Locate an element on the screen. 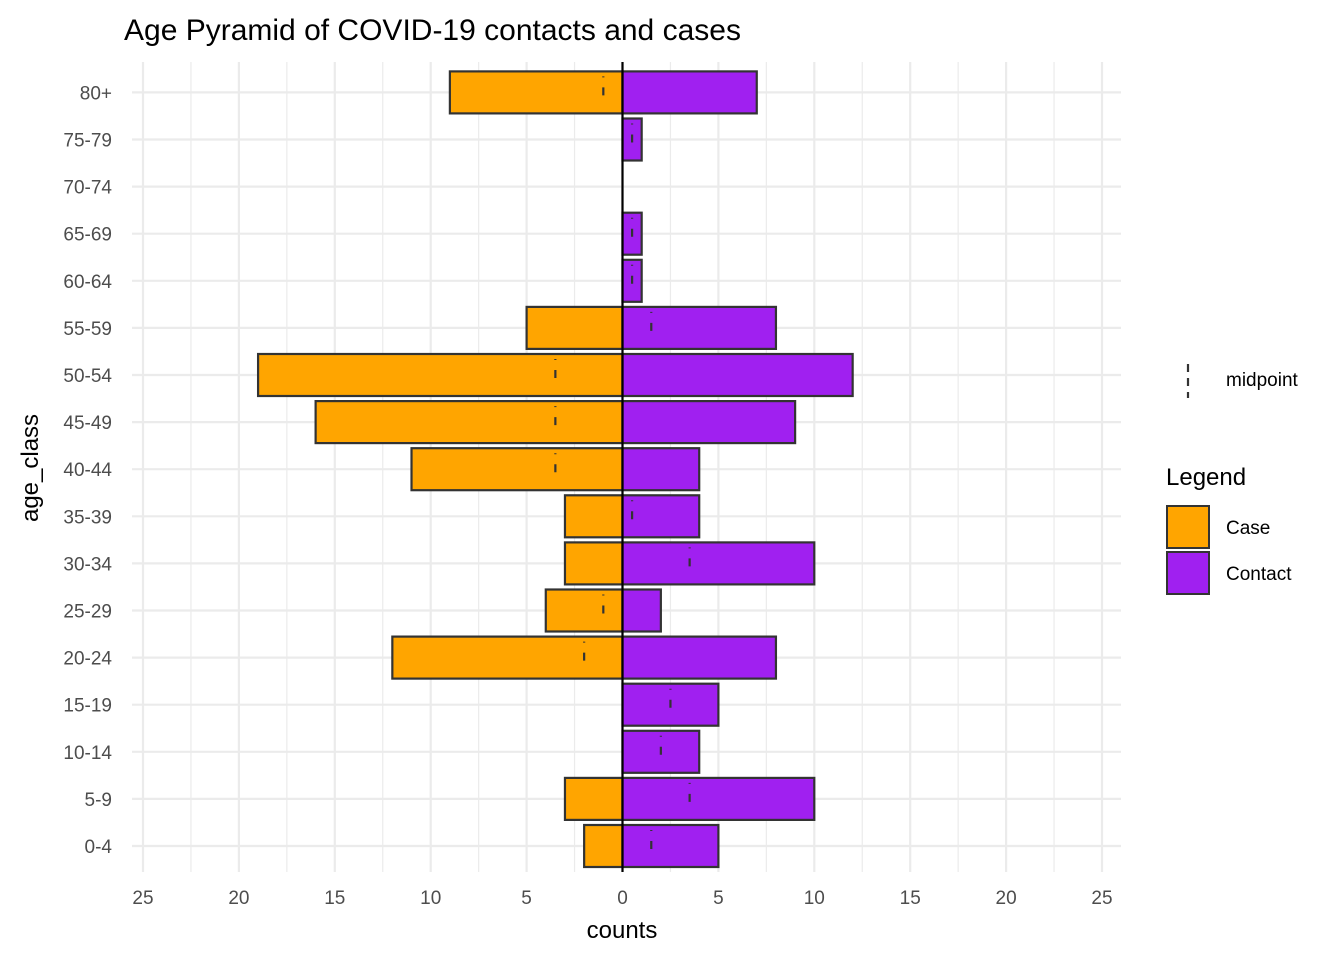 The width and height of the screenshot is (1344, 960). midpoint-legend-label: midpoint is located at coordinates (1262, 380).